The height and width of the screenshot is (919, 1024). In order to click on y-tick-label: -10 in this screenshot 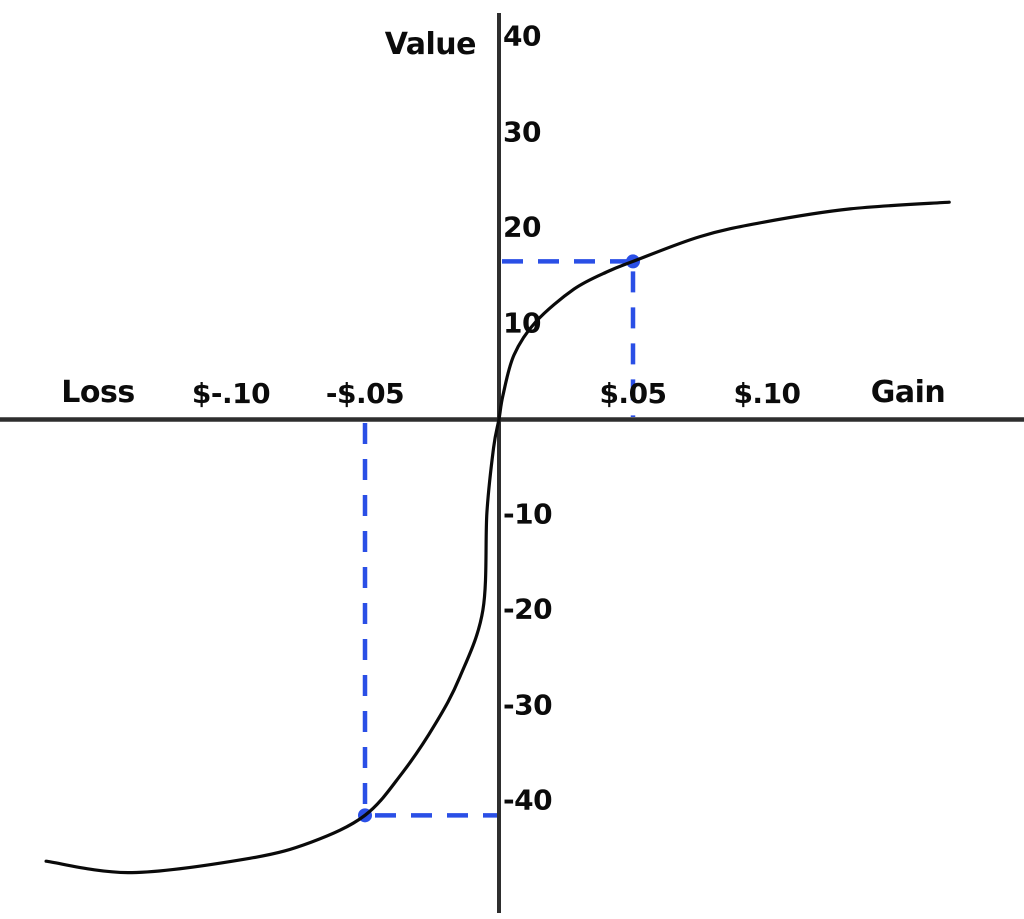, I will do `click(528, 514)`.